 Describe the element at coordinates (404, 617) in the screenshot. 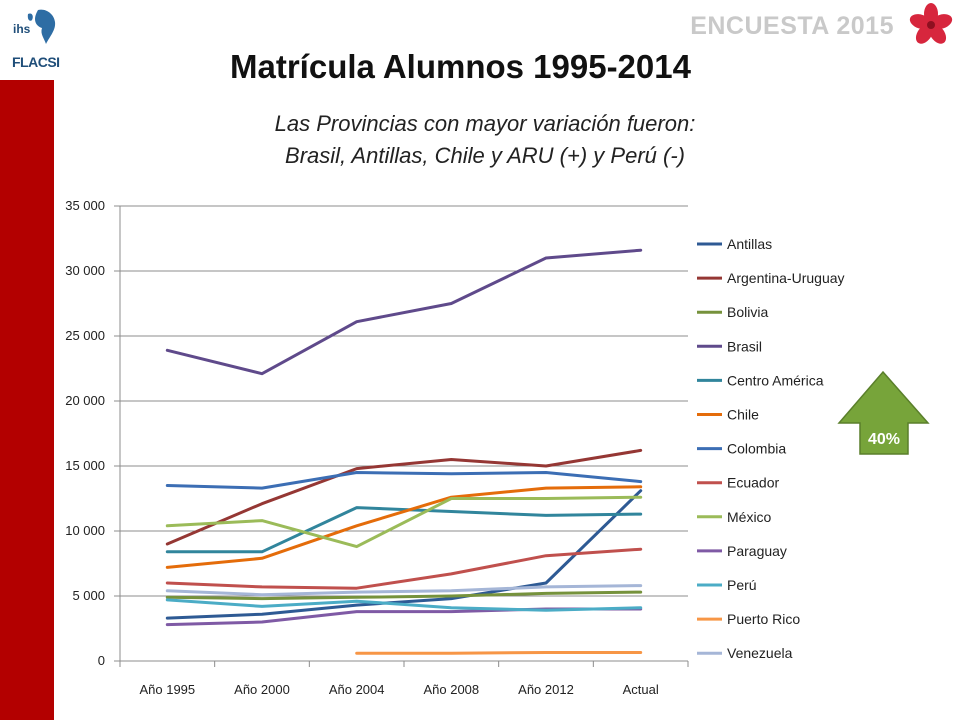

I see `series-line-paraguay` at that location.